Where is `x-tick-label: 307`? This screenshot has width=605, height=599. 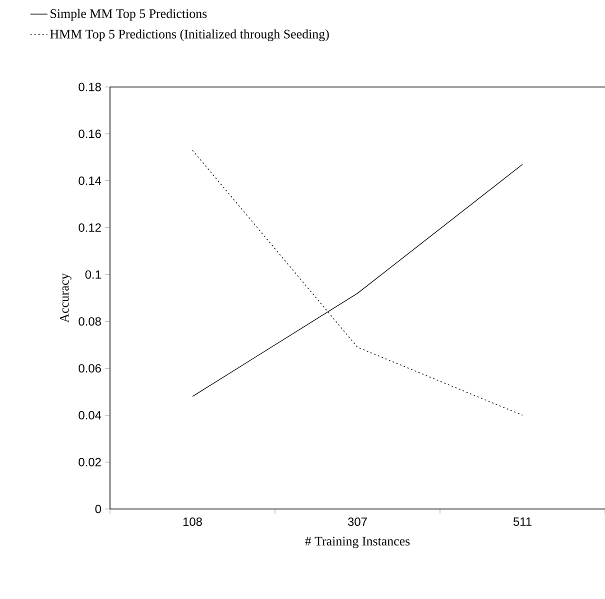 x-tick-label: 307 is located at coordinates (357, 522).